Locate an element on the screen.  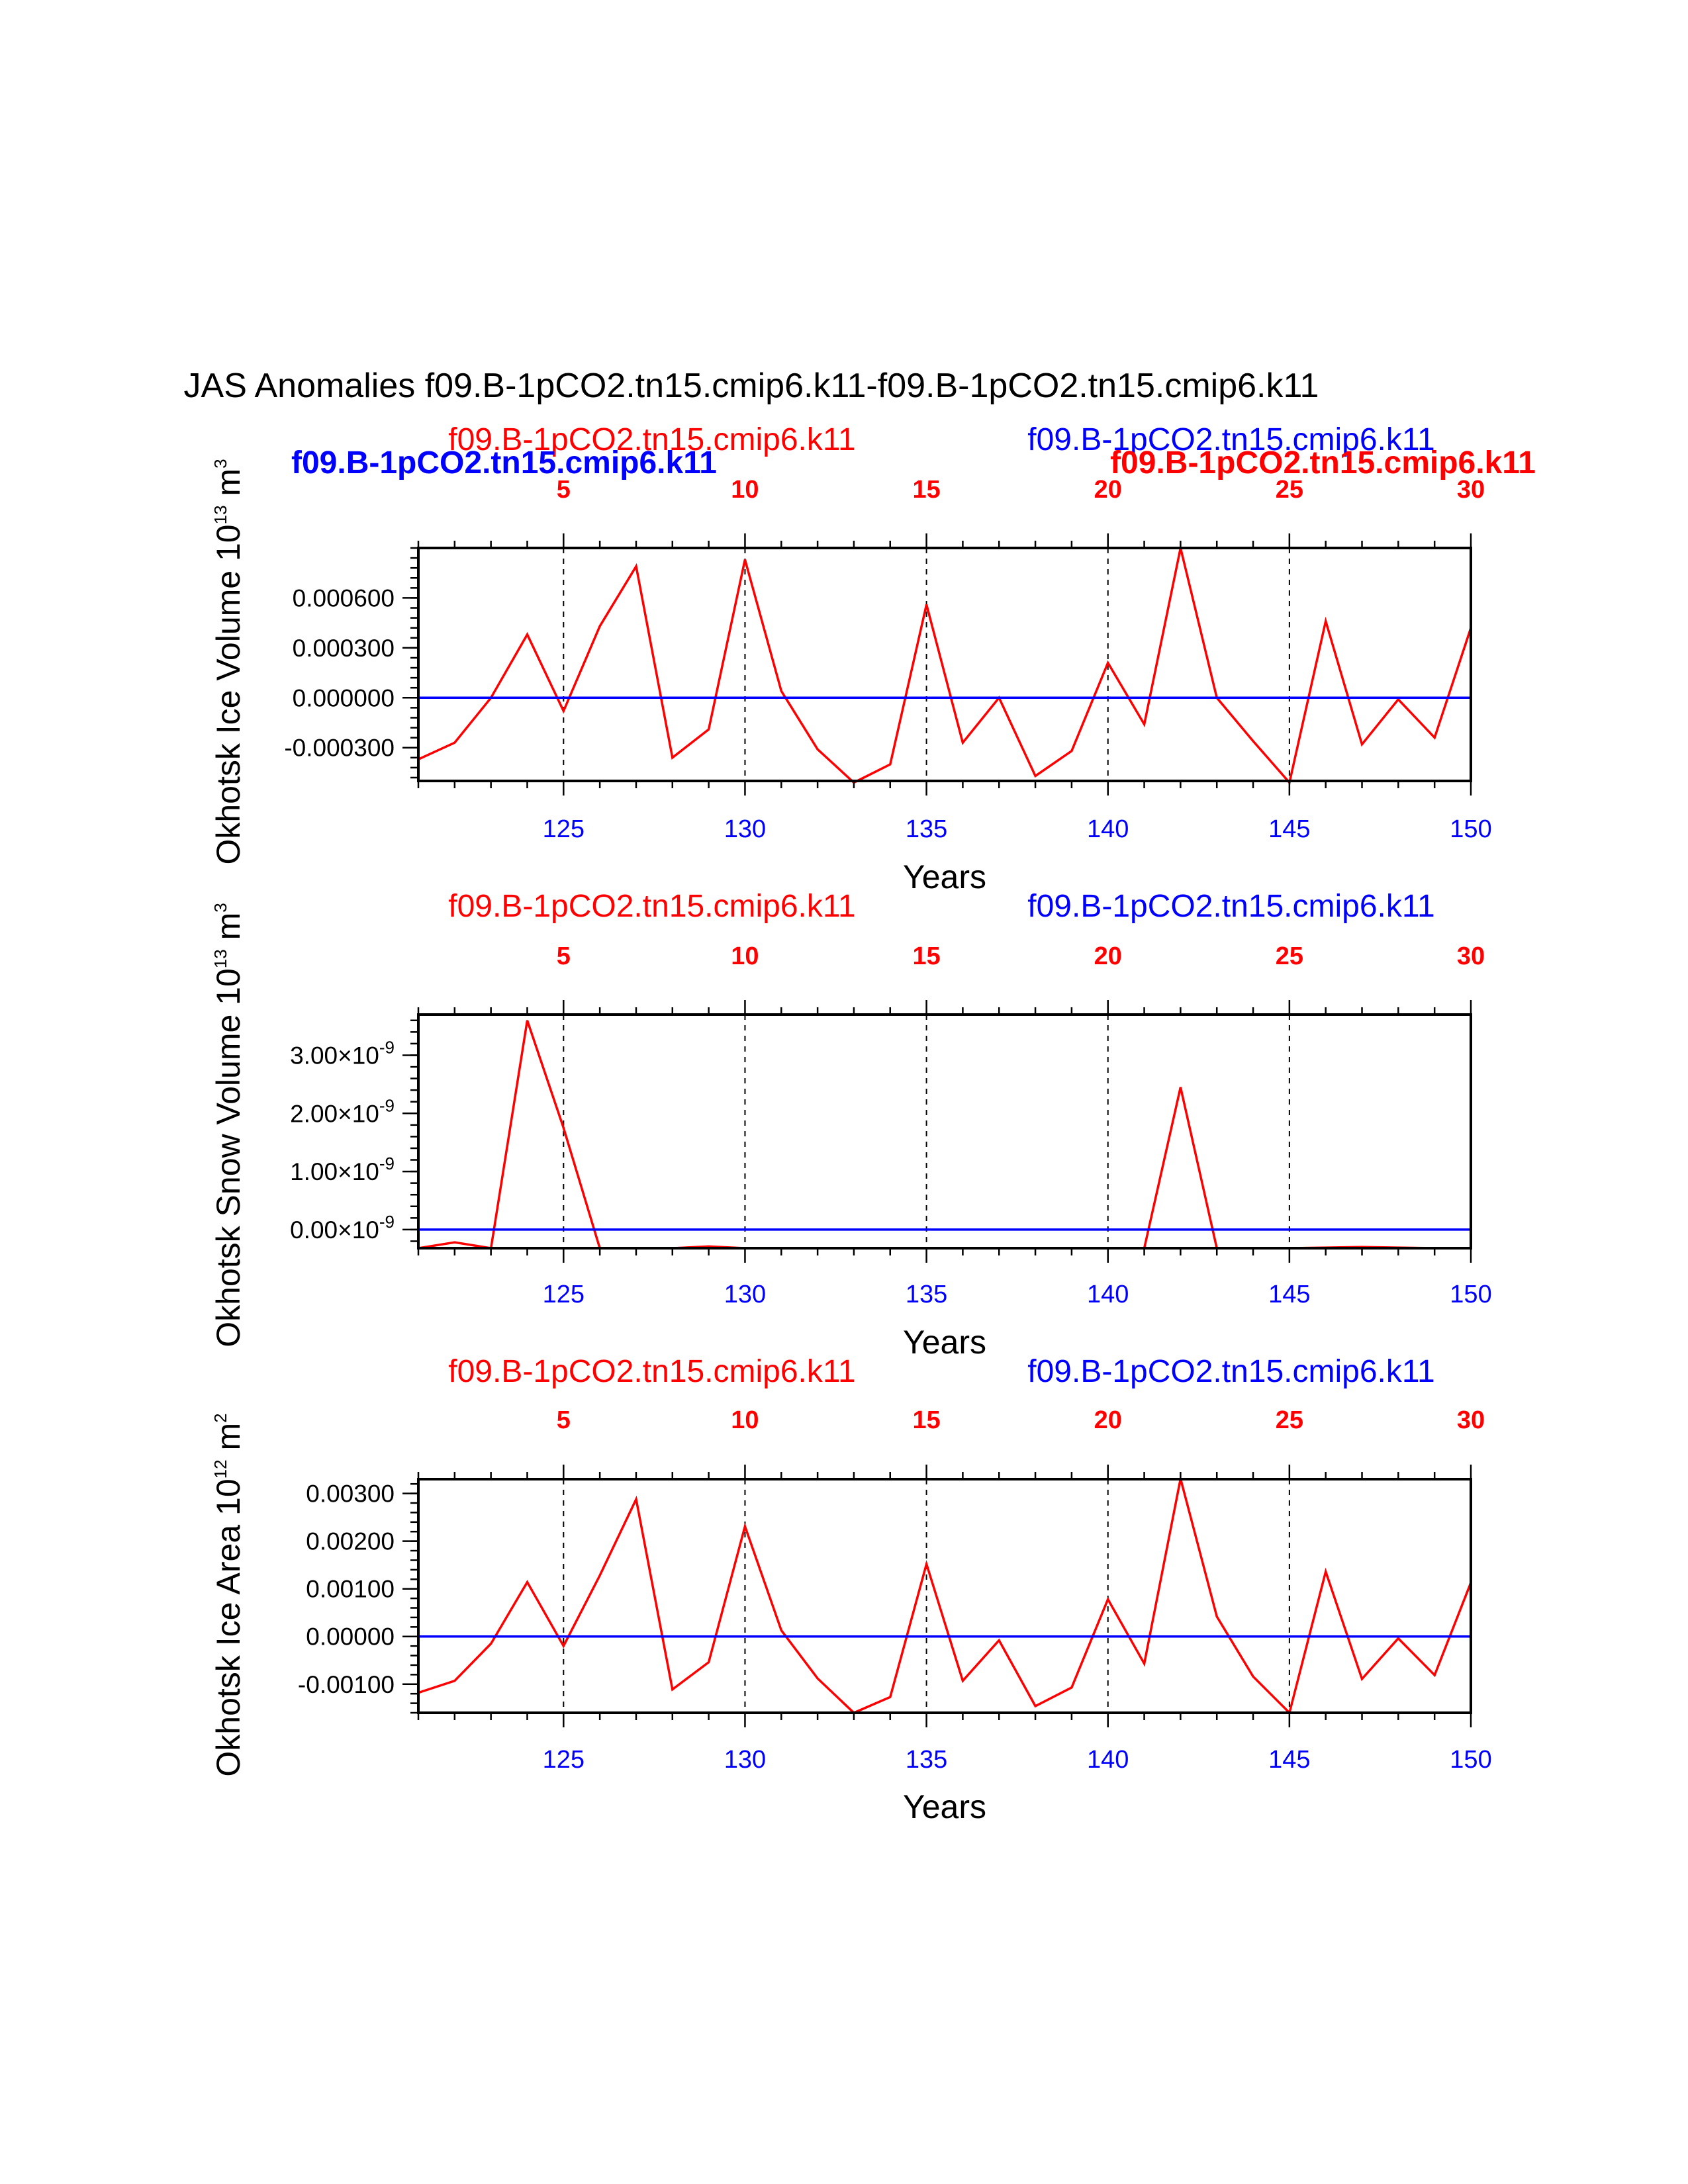
y-tick-label-text: -0.000300 is located at coordinates (339, 748).